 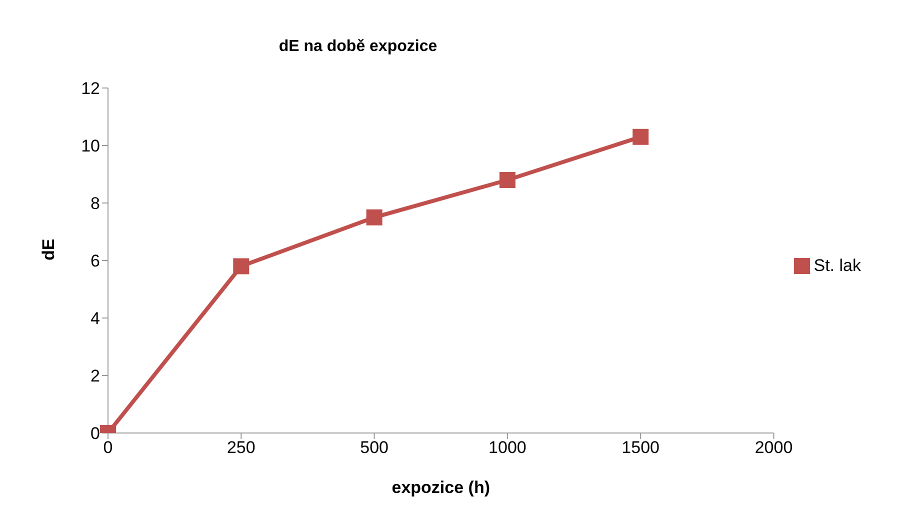 What do you see at coordinates (95, 261) in the screenshot?
I see `y-tick-label: 6` at bounding box center [95, 261].